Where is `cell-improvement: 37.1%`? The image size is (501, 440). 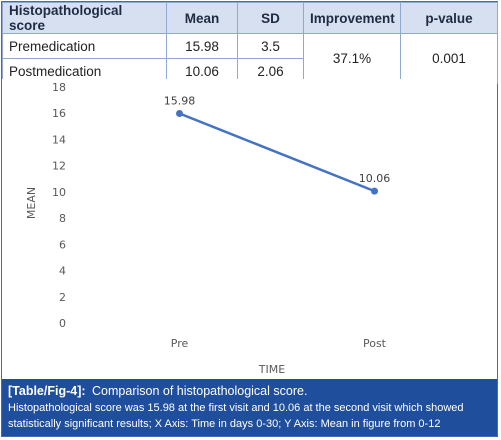
cell-improvement: 37.1% is located at coordinates (352, 58).